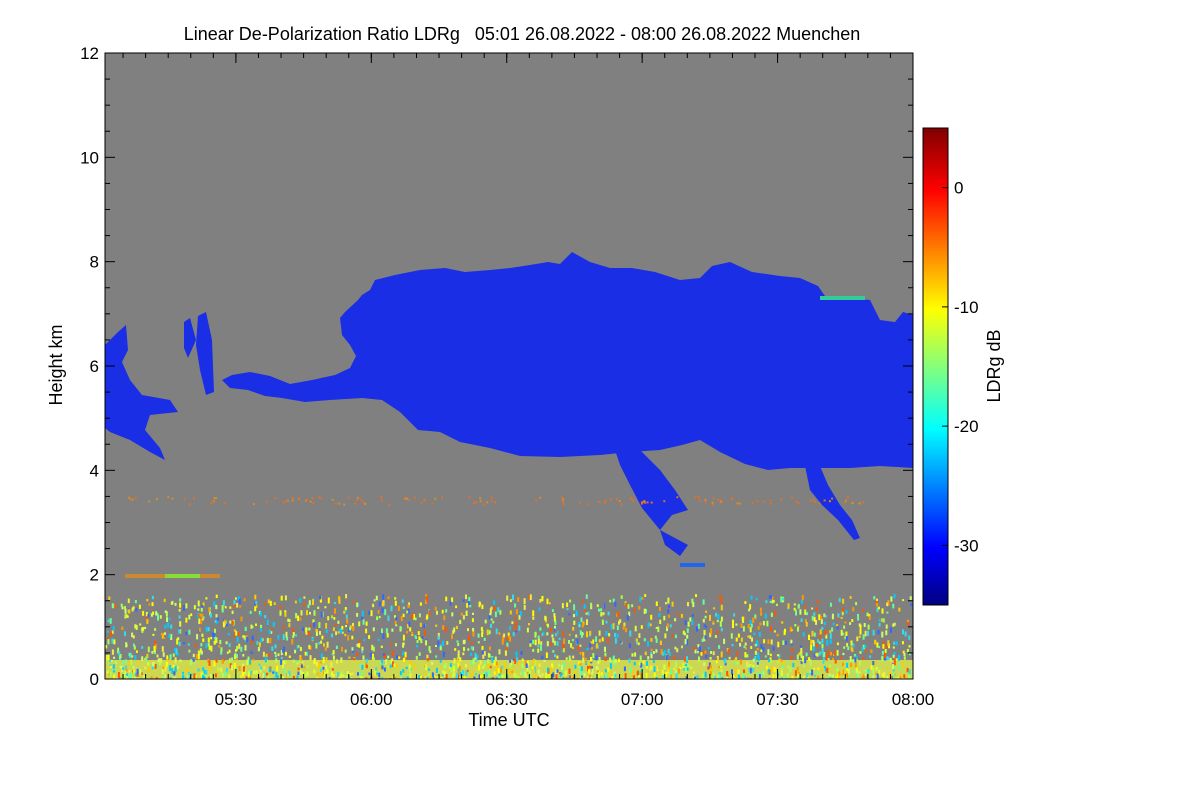  Describe the element at coordinates (94, 366) in the screenshot. I see `y-tick-label: 6` at that location.